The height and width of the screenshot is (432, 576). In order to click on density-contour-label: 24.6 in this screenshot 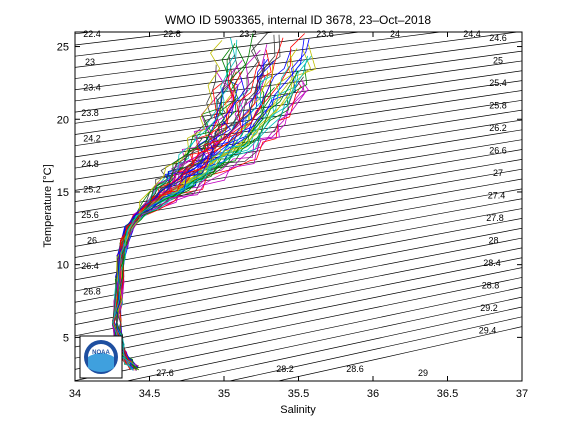, I will do `click(498, 38)`.